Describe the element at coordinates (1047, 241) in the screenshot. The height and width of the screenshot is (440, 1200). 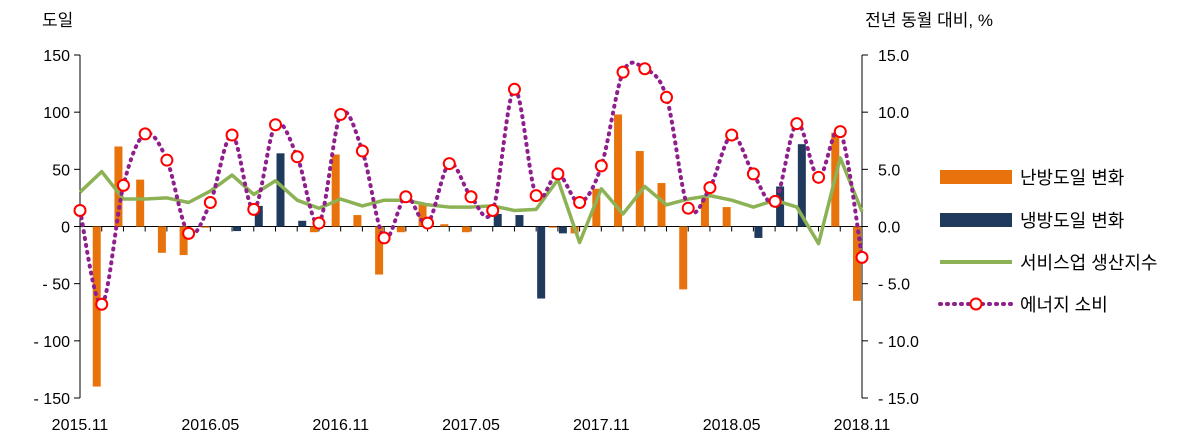
I see `legend: 난방도일 변화 냉방도일 변화 서비스업 생산지수 에너지 소비` at that location.